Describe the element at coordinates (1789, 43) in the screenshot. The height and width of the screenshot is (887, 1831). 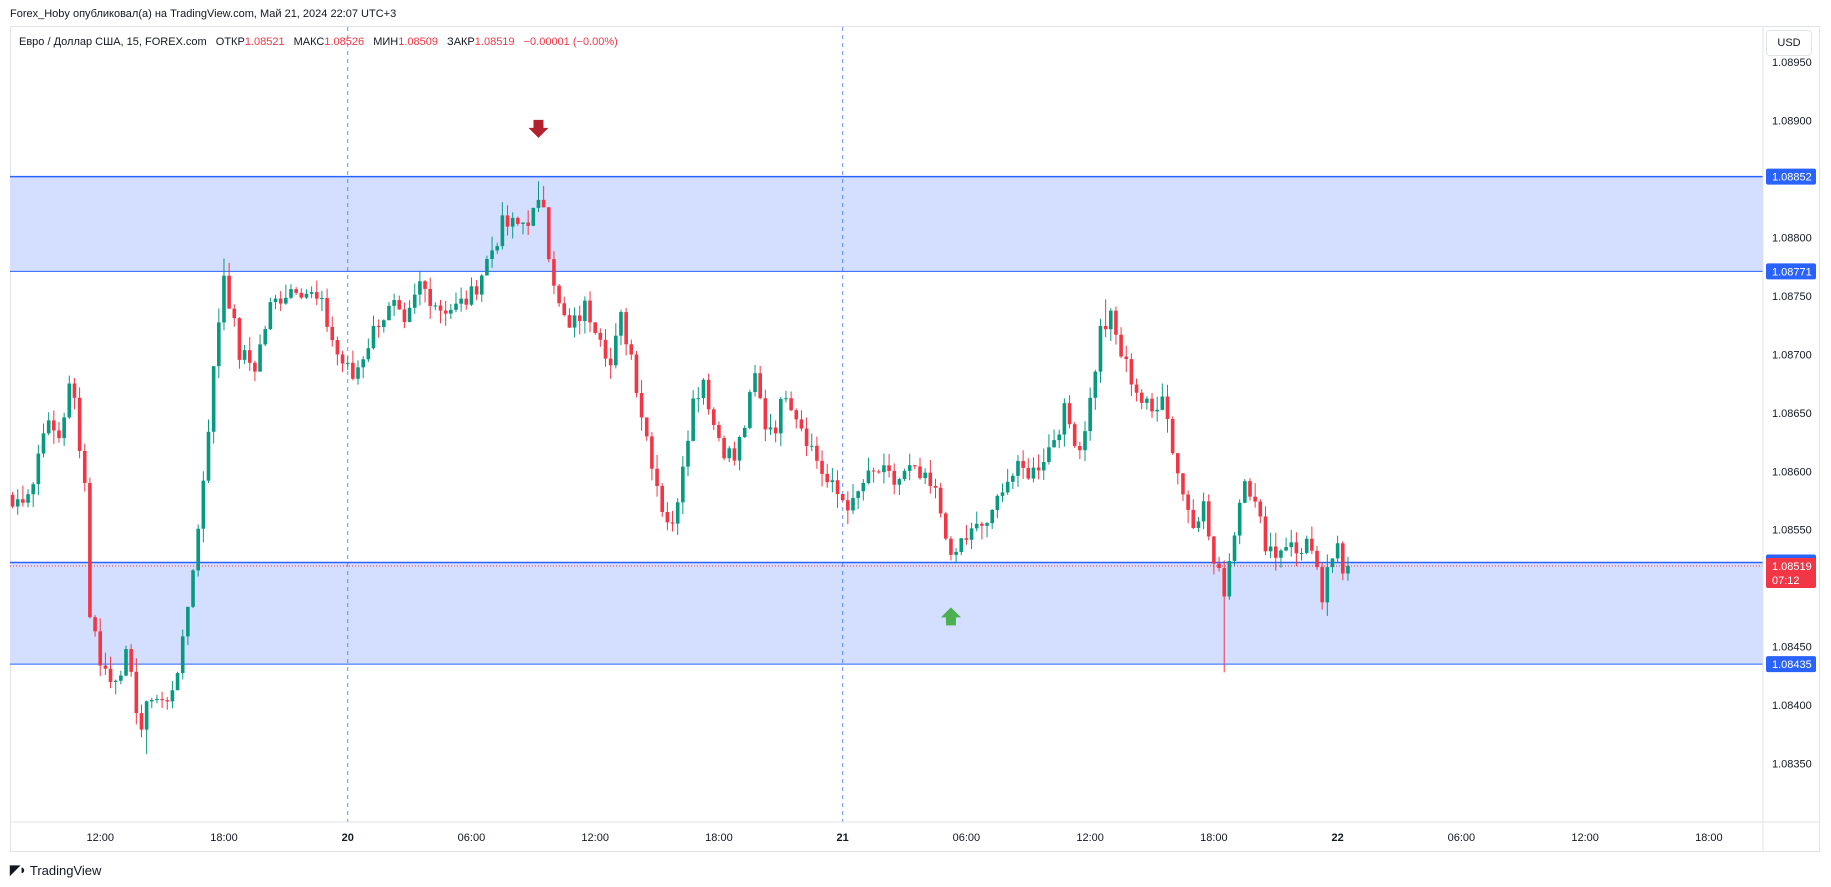
I see `currency-button: USD` at that location.